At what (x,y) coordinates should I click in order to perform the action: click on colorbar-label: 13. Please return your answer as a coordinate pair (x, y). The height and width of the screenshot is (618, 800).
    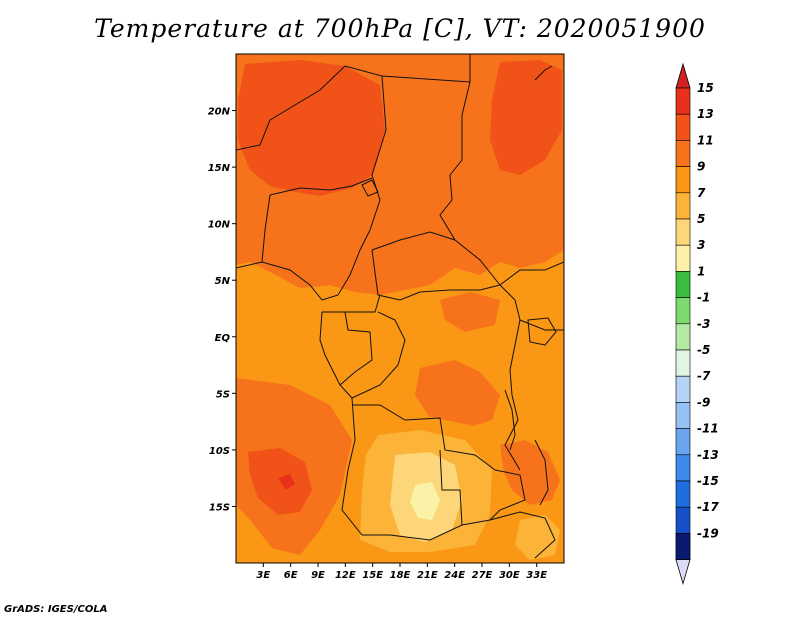
    Looking at the image, I should click on (705, 114).